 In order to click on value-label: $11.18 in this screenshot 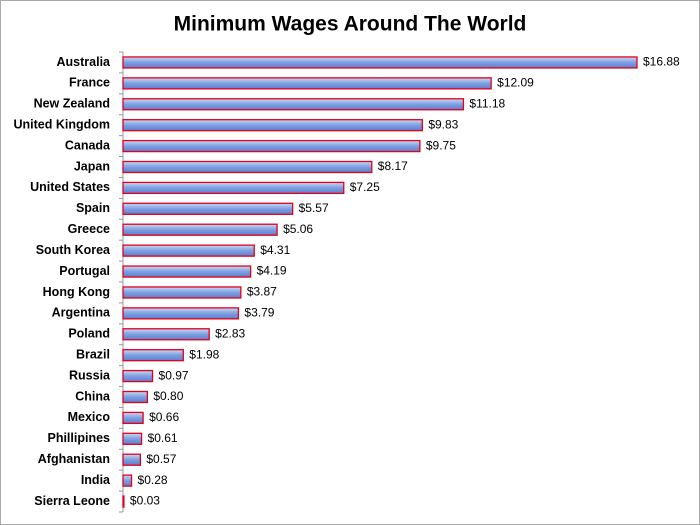, I will do `click(487, 103)`.